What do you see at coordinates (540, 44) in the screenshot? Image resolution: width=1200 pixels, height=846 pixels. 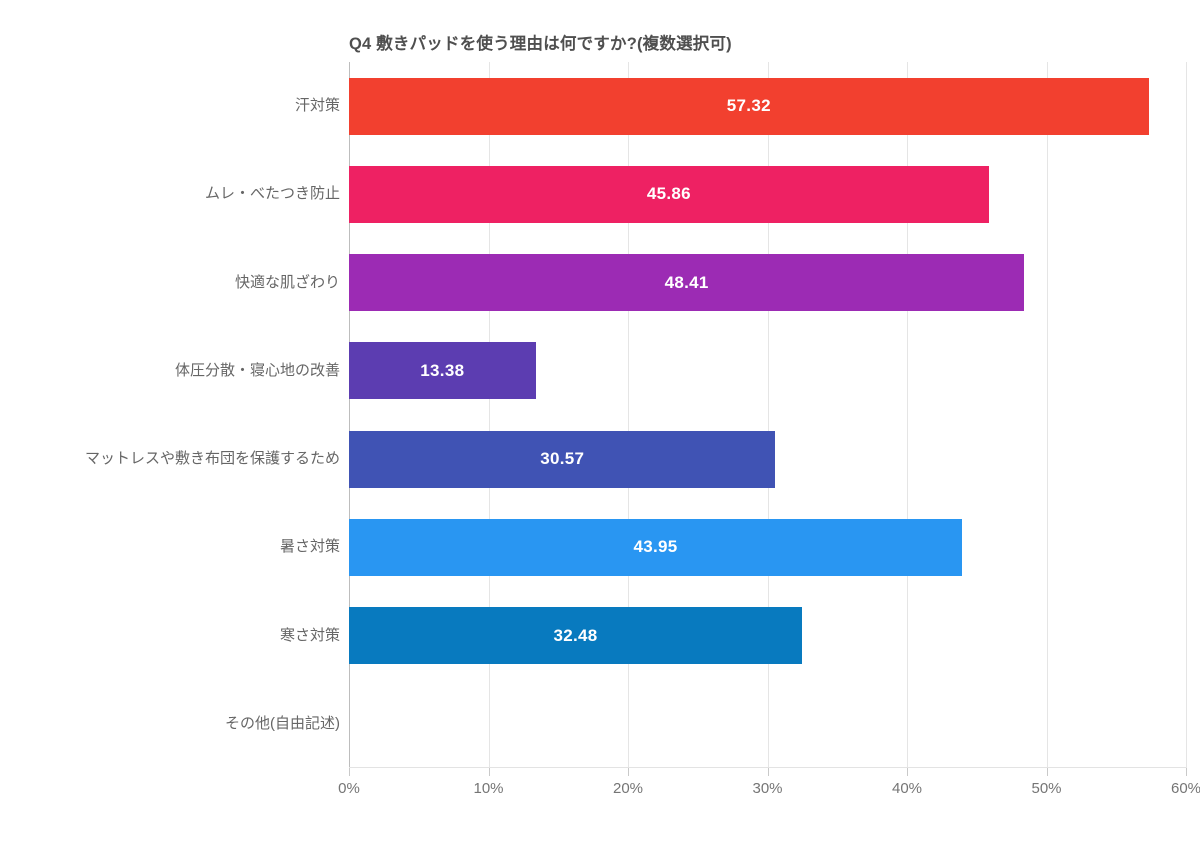 I see `chart-title: Q4 敷きパッドを使う理由は何ですか?(複数選択可)` at bounding box center [540, 44].